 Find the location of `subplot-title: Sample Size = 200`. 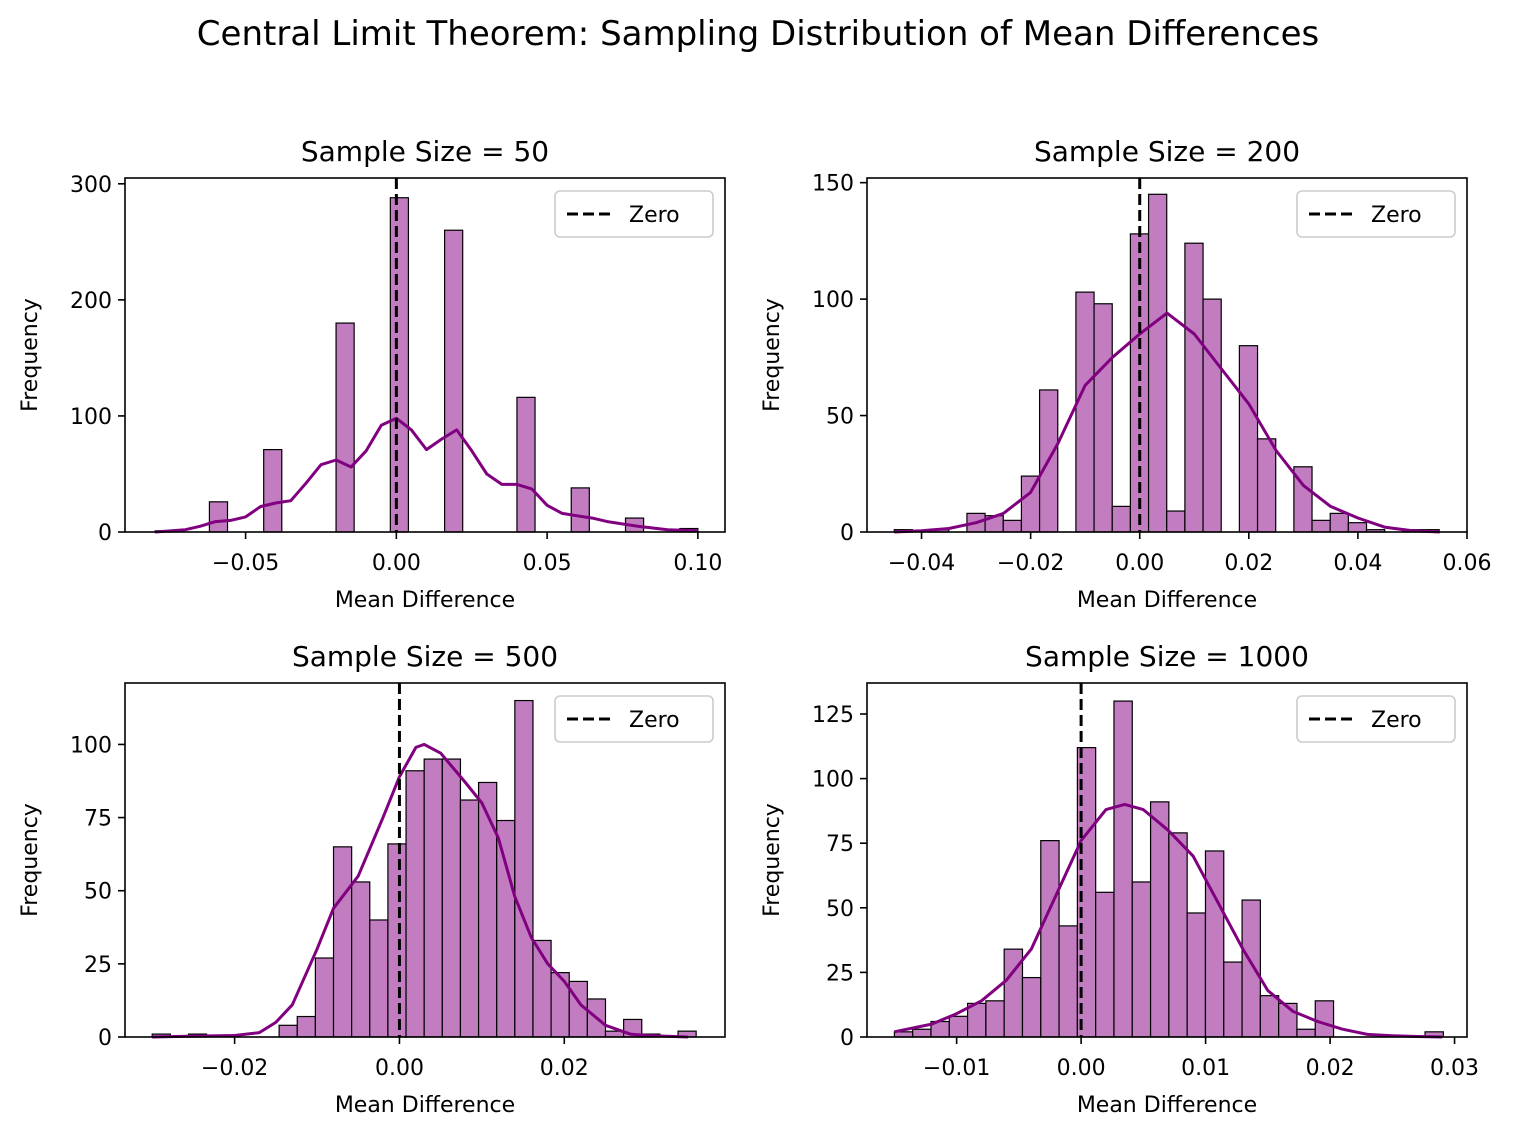

subplot-title: Sample Size = 200 is located at coordinates (1167, 151).